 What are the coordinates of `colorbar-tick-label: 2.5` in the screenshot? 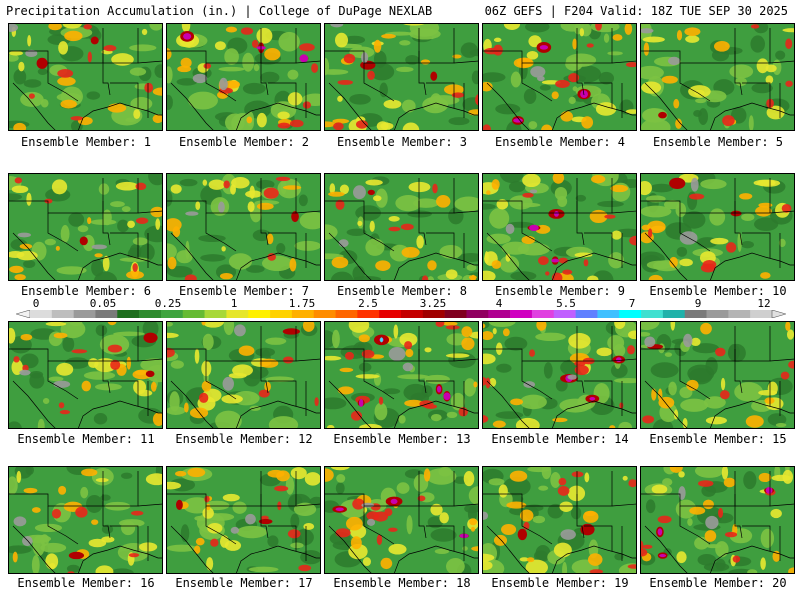 It's located at (368, 303).